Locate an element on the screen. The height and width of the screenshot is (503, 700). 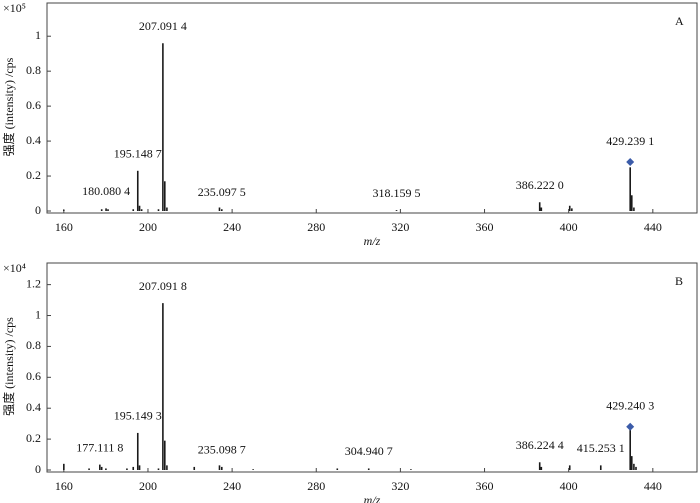
peak-label: 177.111 8 is located at coordinates (99, 447).